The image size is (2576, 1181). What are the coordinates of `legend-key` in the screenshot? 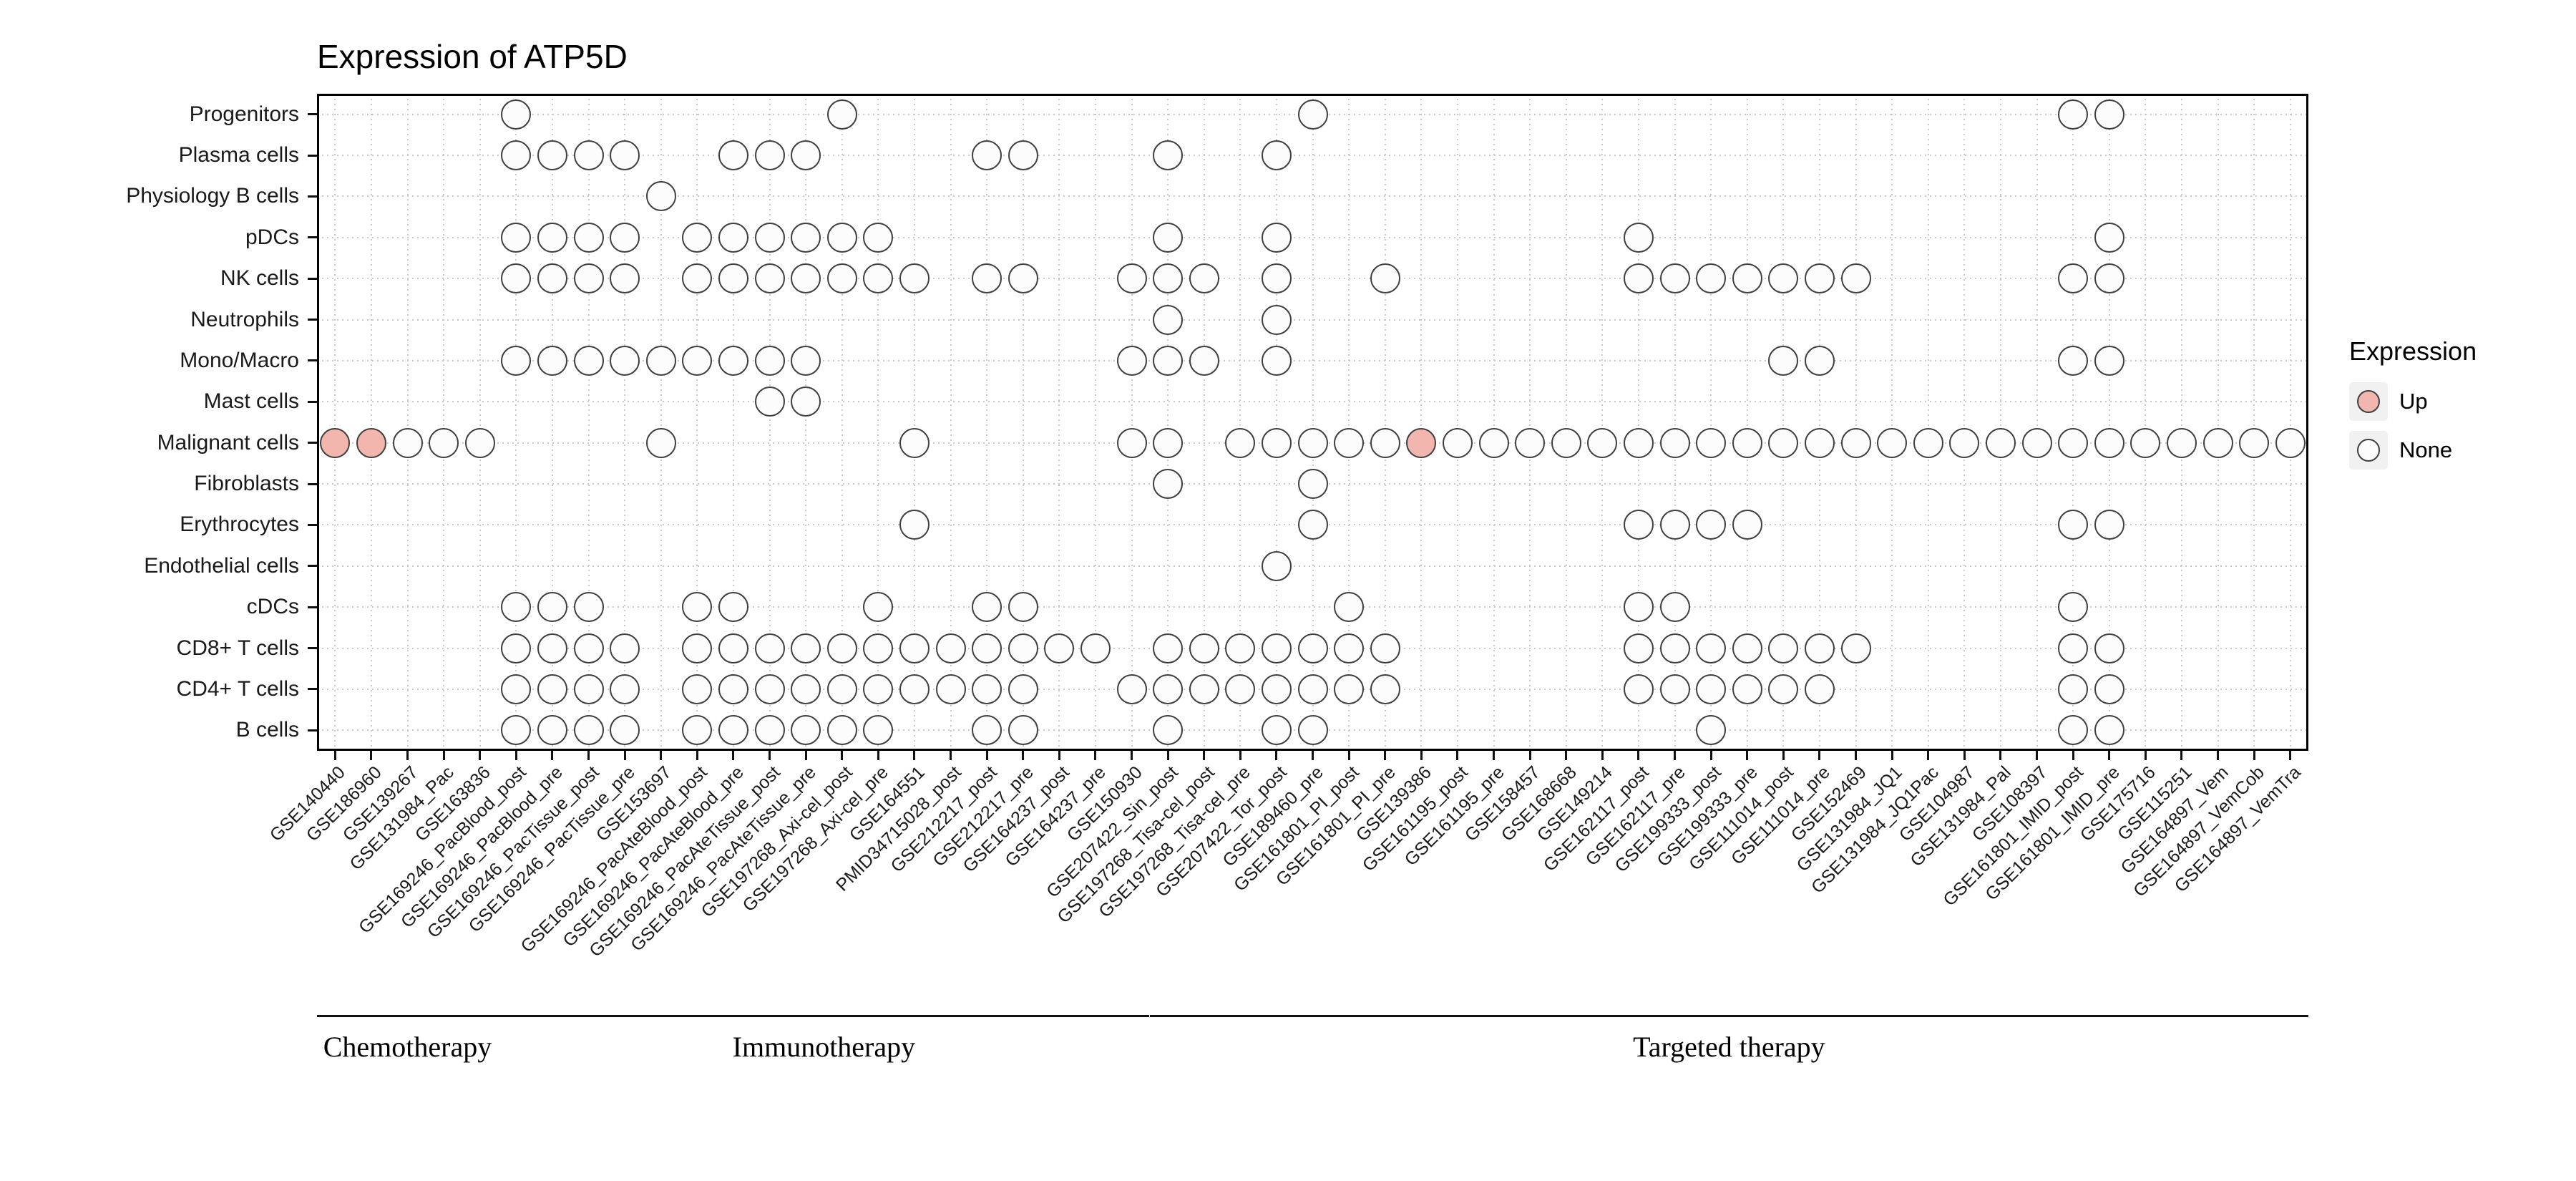 It's located at (2368, 401).